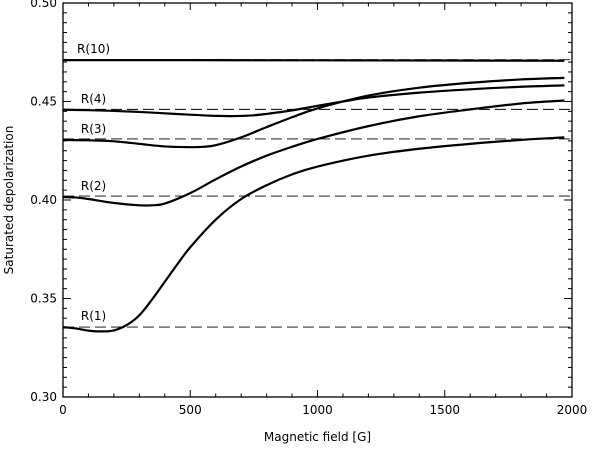 The width and height of the screenshot is (592, 449). What do you see at coordinates (444, 410) in the screenshot?
I see `x-tick-label: 1500` at bounding box center [444, 410].